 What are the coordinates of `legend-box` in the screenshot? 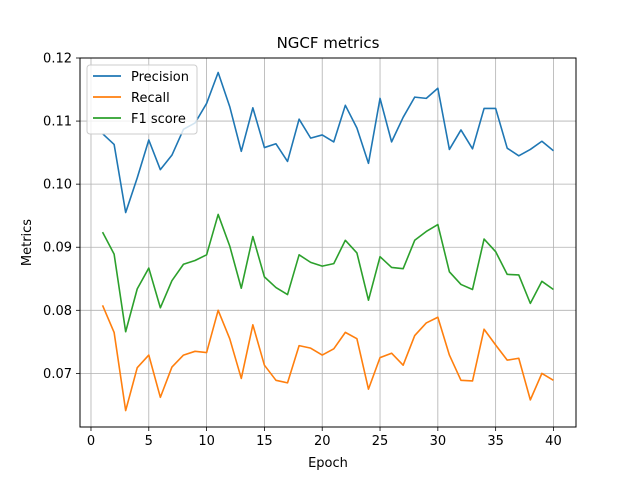 It's located at (142, 99).